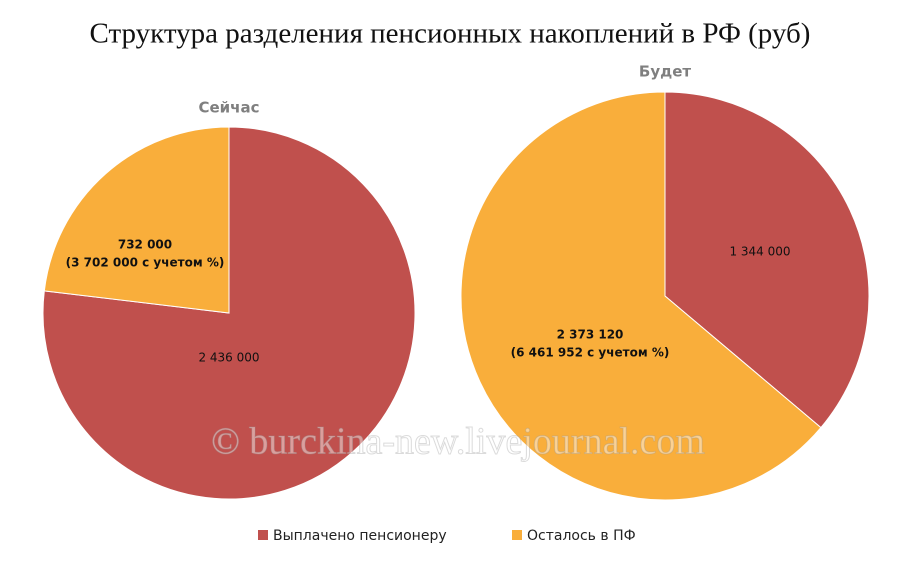 The width and height of the screenshot is (900, 564). I want to click on legend-label: Осталось в ПФ, so click(581, 536).